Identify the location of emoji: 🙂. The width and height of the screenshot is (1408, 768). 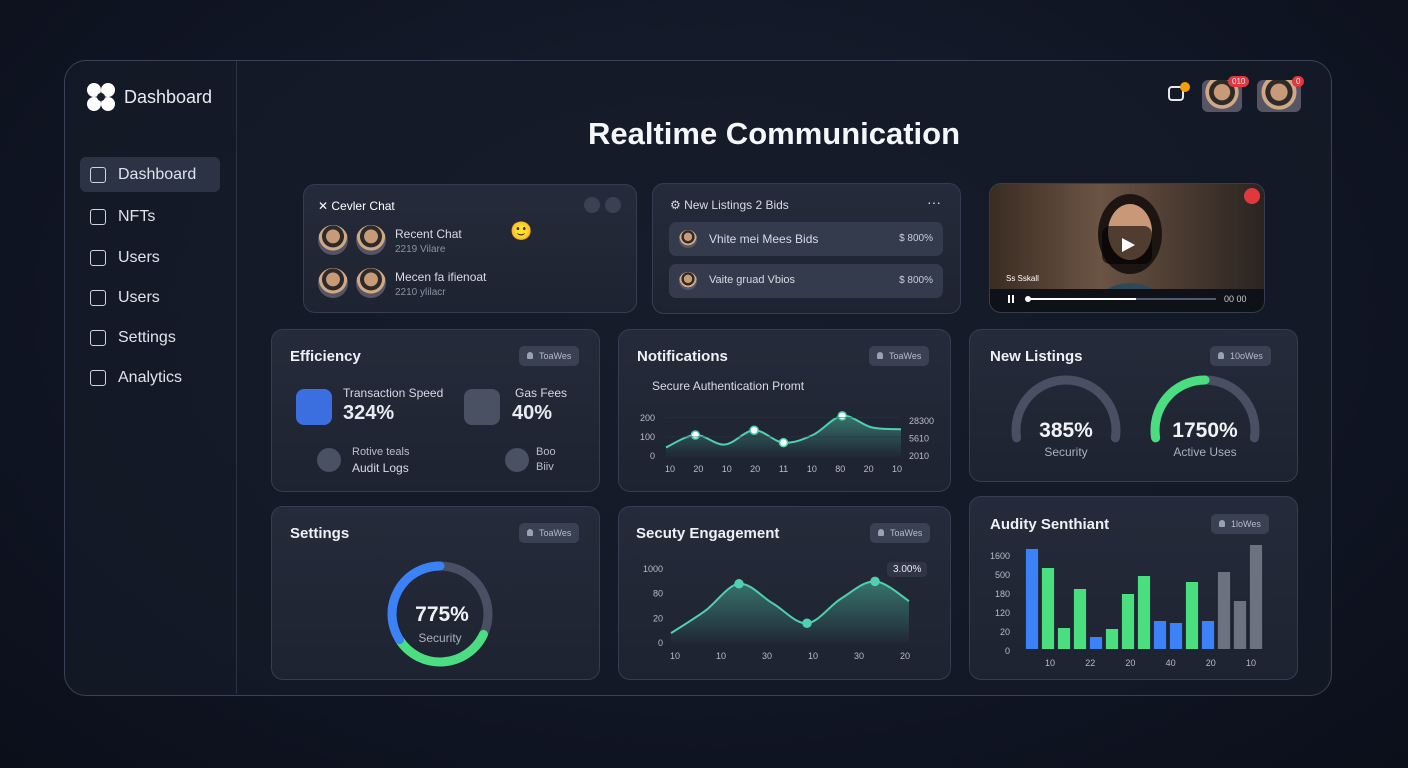
(521, 231).